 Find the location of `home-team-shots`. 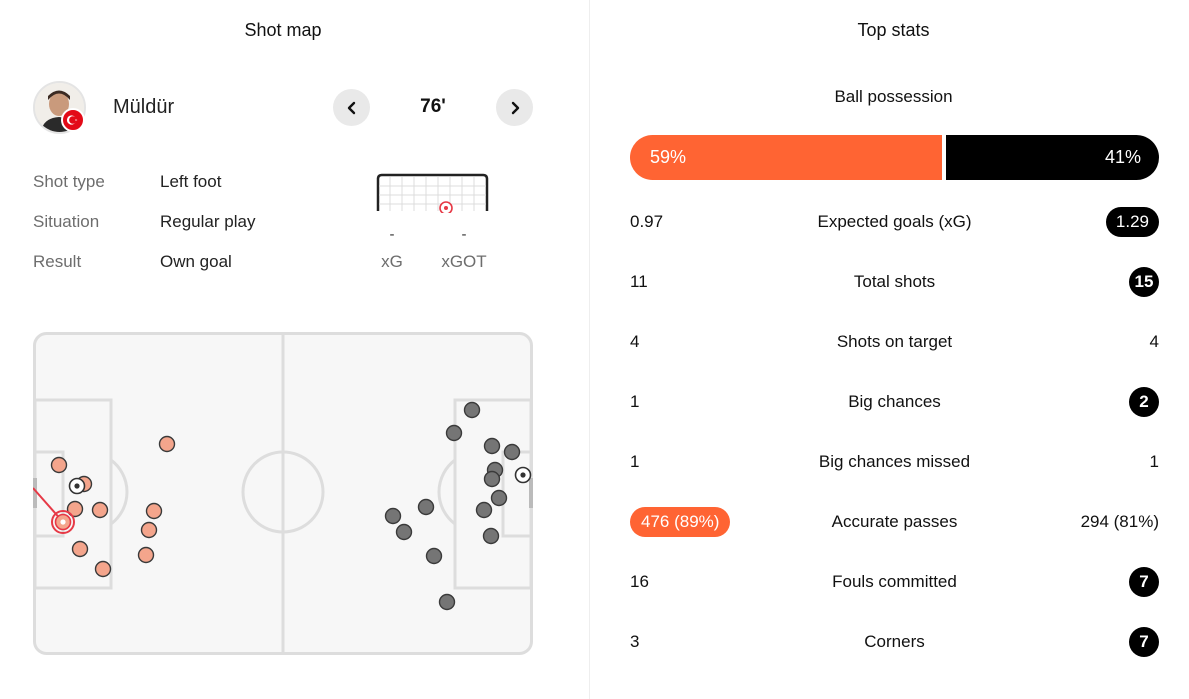

home-team-shots is located at coordinates (113, 506).